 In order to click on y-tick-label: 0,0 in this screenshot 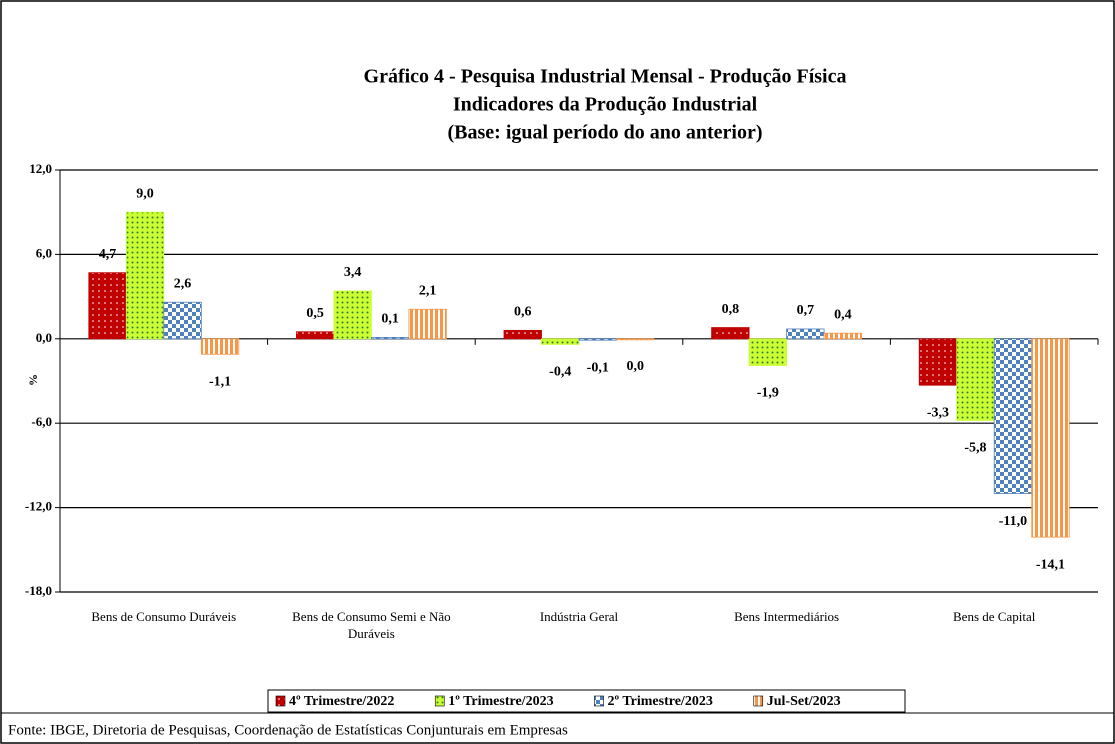, I will do `click(44, 337)`.